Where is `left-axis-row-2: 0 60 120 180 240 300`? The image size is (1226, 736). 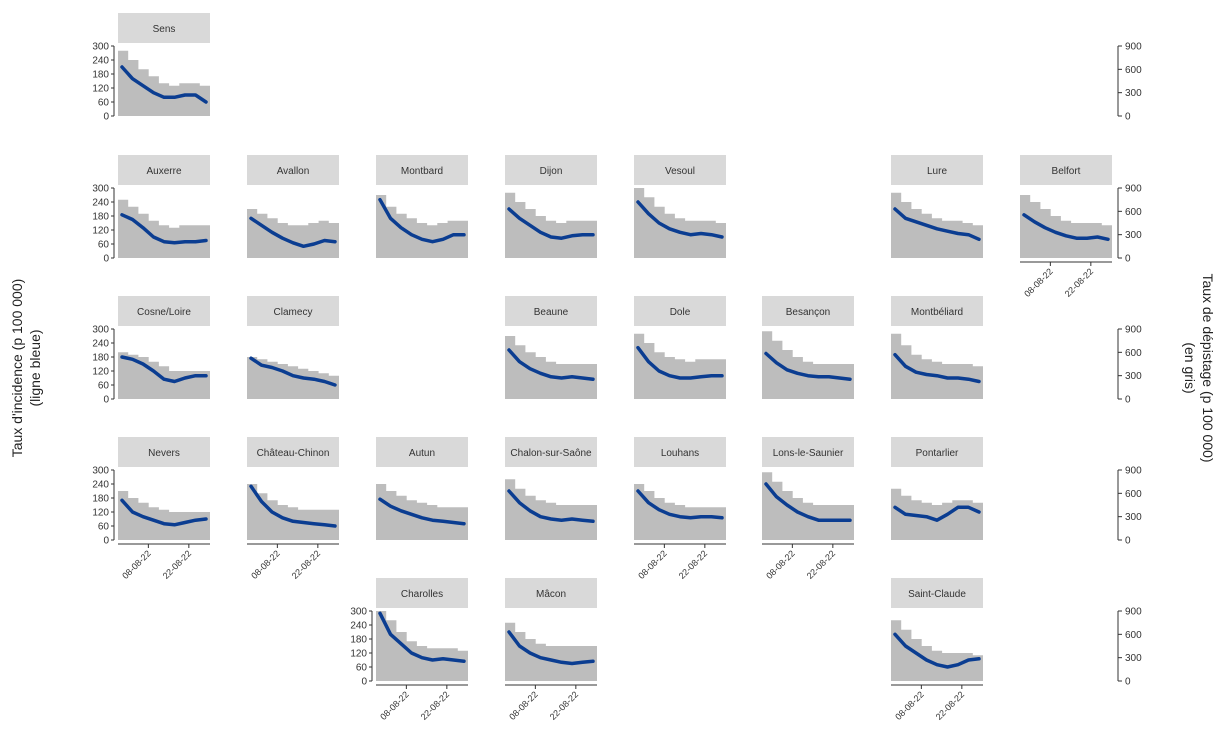 left-axis-row-2: 0 60 120 180 240 300 is located at coordinates (103, 224).